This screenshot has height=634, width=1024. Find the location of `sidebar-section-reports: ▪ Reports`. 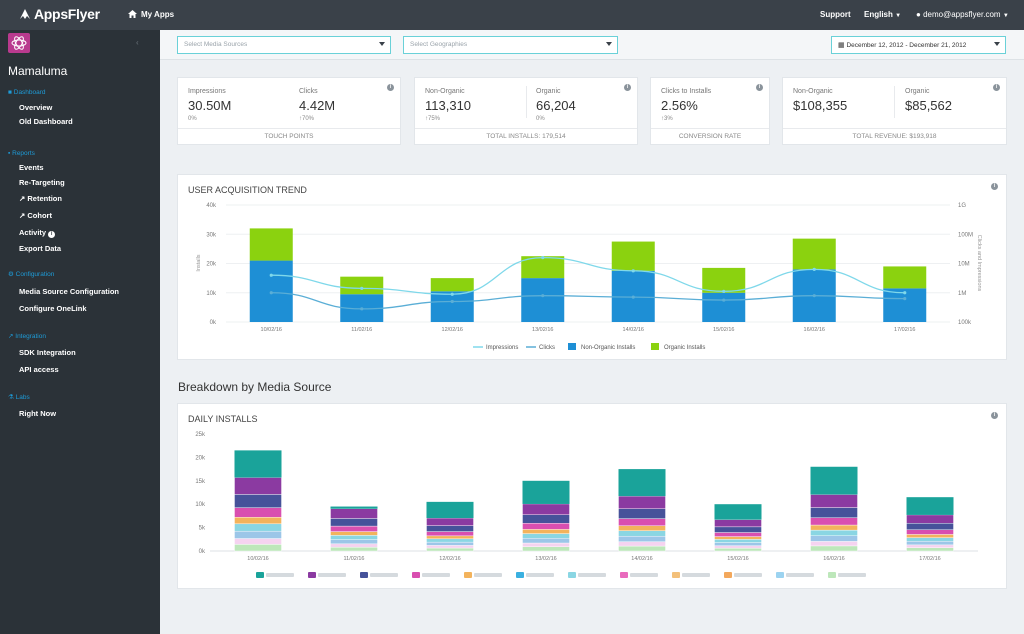

sidebar-section-reports: ▪ Reports is located at coordinates (21, 153).